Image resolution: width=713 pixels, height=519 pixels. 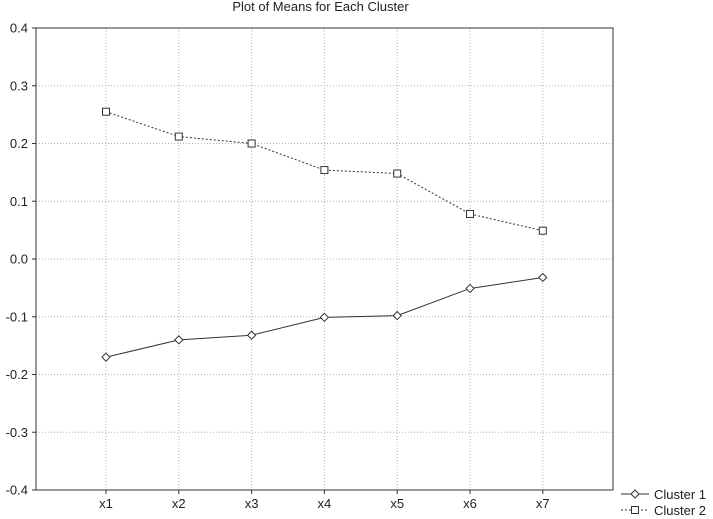 I want to click on y-tick-label: -0.2, so click(x=17, y=374).